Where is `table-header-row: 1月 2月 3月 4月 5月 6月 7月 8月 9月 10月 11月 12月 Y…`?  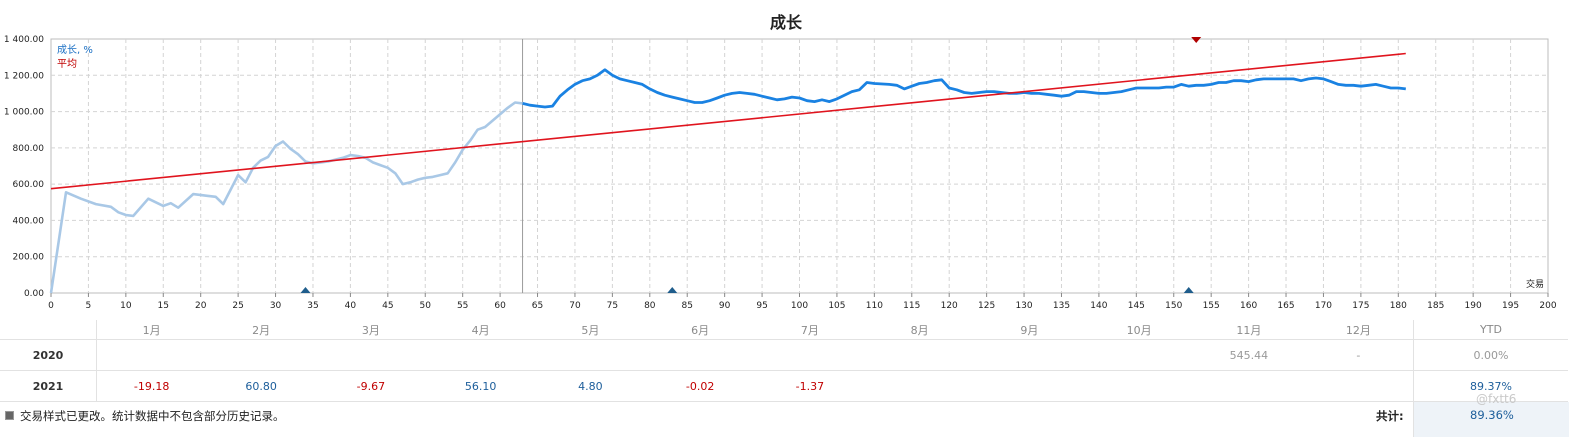
table-header-row: 1月 2月 3月 4月 5月 6月 7月 8月 9月 10月 11月 12月 Y… is located at coordinates (784, 330).